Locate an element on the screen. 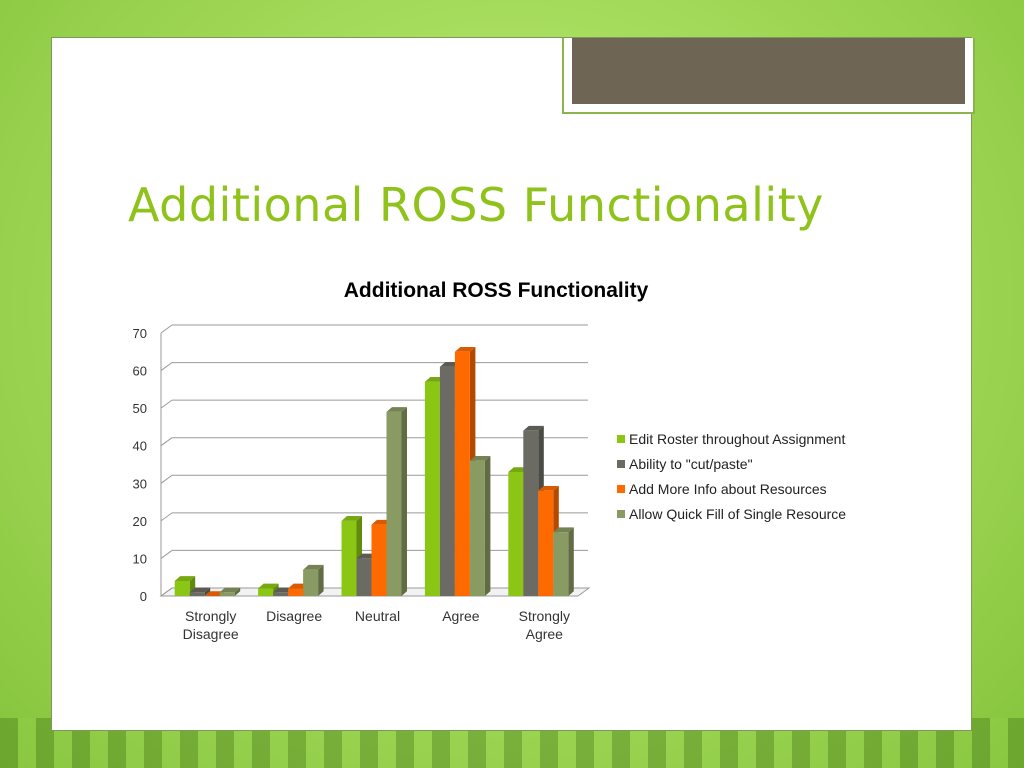 This screenshot has height=768, width=1024. y-tick-label: 50 is located at coordinates (140, 408).